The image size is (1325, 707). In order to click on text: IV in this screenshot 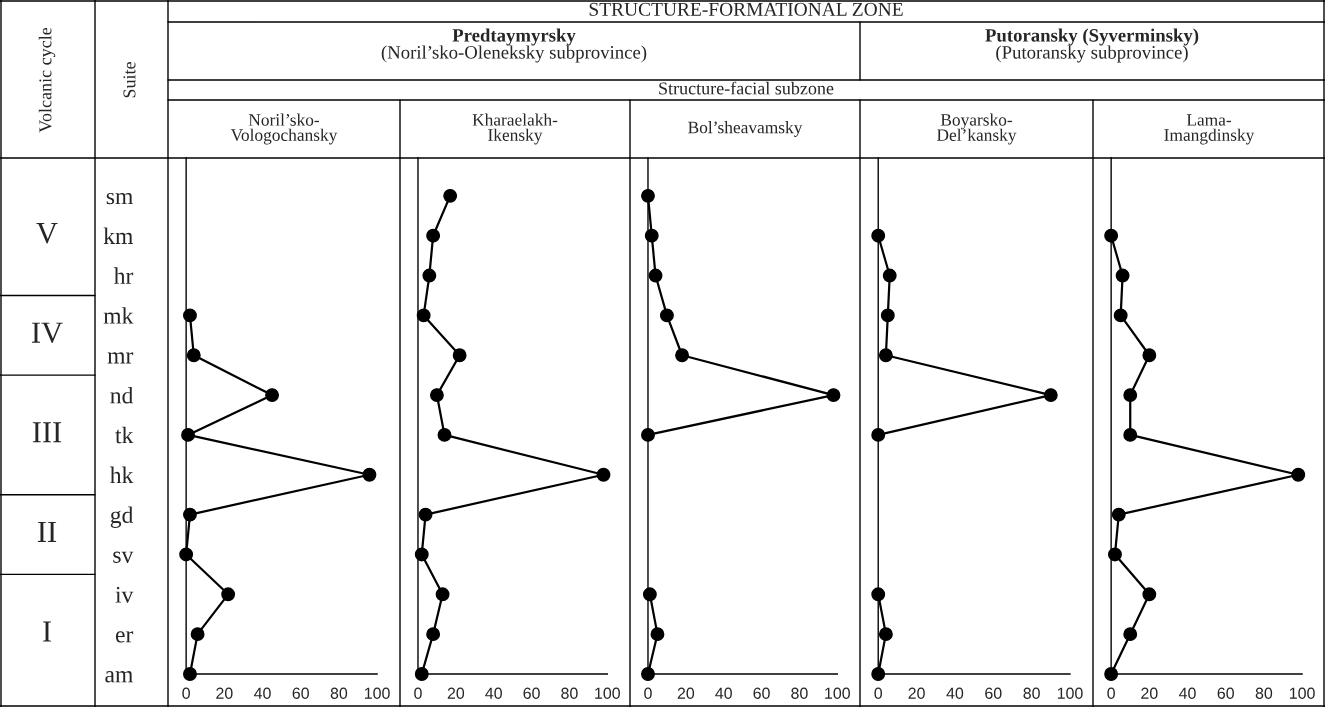, I will do `click(47, 333)`.